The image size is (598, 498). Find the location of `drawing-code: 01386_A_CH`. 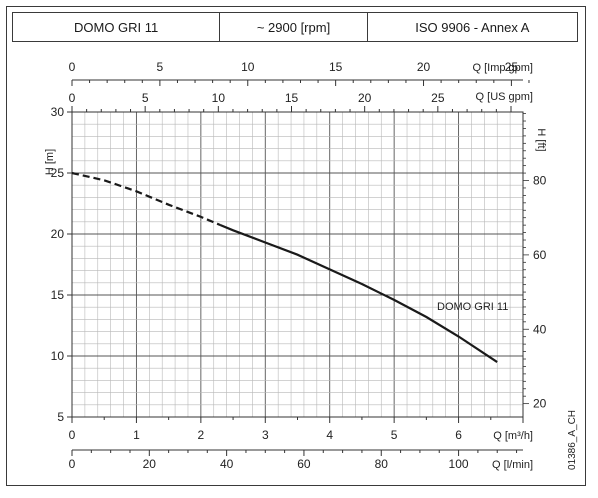

drawing-code: 01386_A_CH is located at coordinates (572, 440).